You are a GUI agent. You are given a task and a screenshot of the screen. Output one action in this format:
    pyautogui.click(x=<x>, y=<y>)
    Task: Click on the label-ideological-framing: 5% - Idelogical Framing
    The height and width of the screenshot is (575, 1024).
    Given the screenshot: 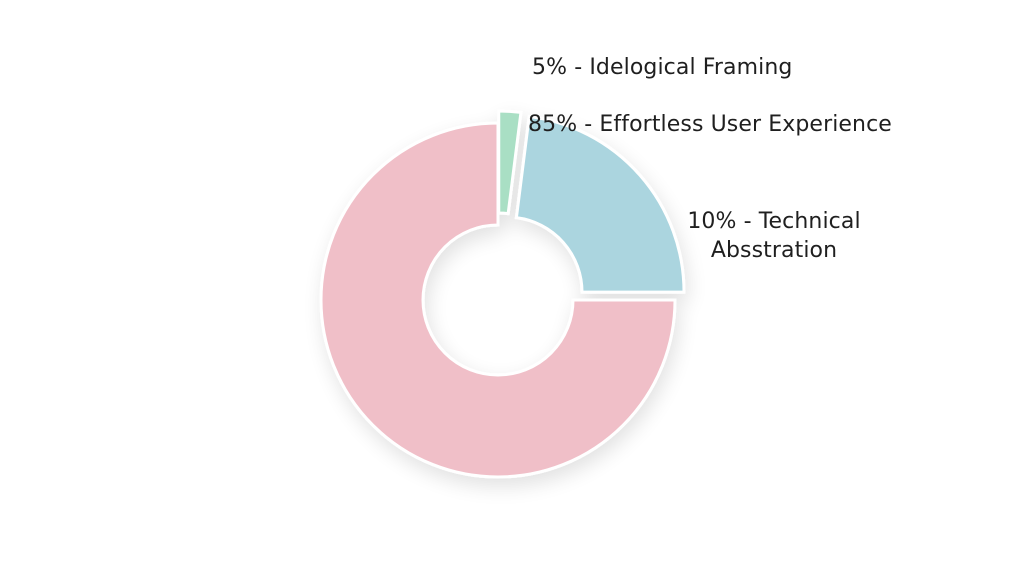 What is the action you would take?
    pyautogui.click(x=662, y=67)
    